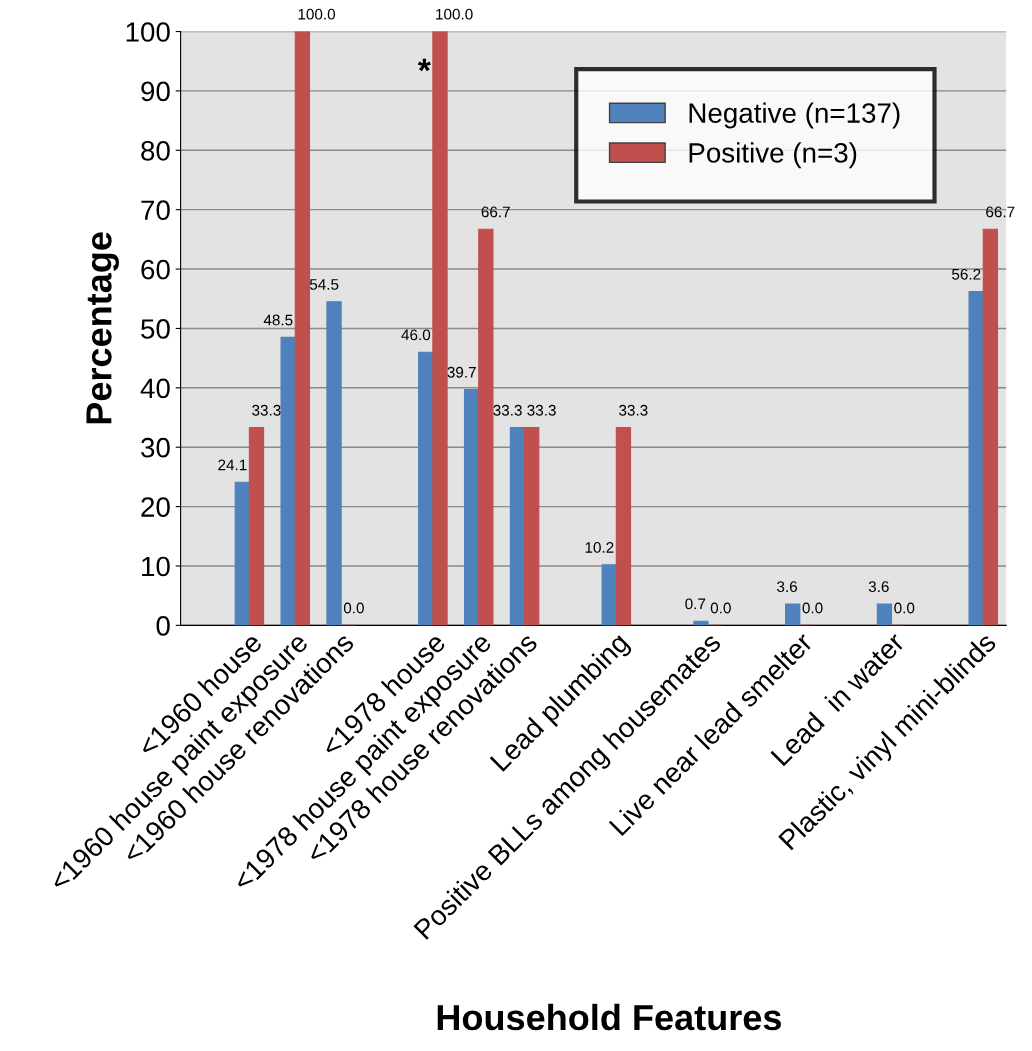 The image size is (1032, 1051). Describe the element at coordinates (155, 447) in the screenshot. I see `y-tick-label: 30` at that location.